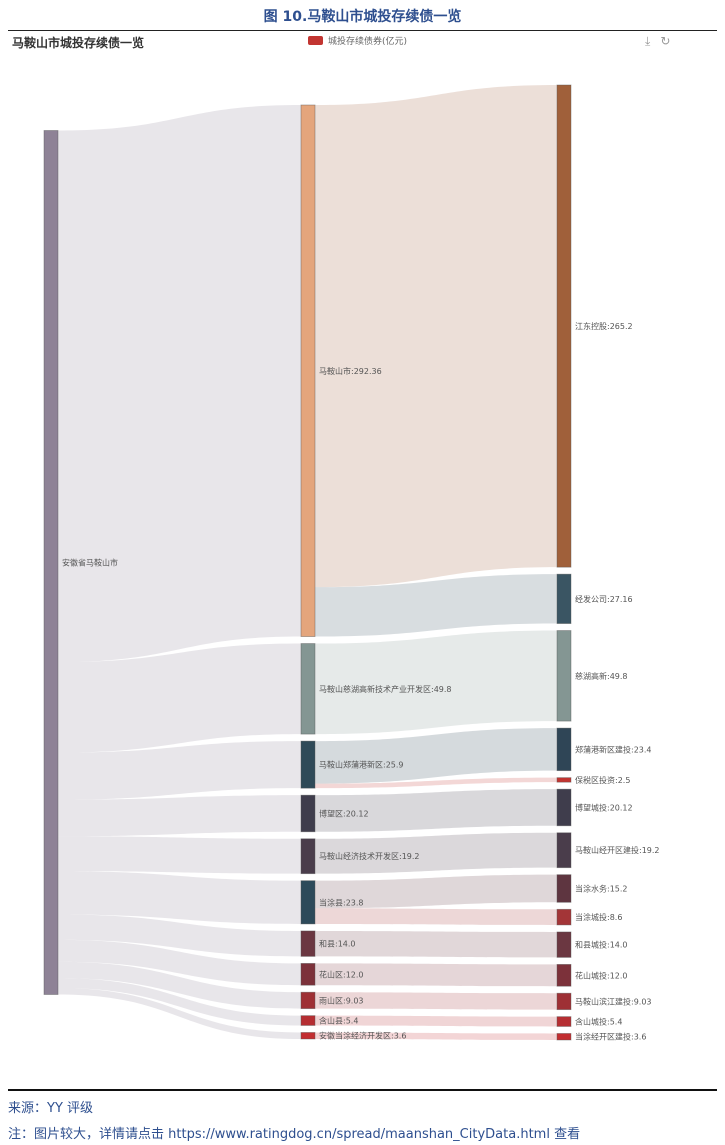  What do you see at coordinates (338, 1021) in the screenshot?
I see `node-label: 含山县:5.4` at bounding box center [338, 1021].